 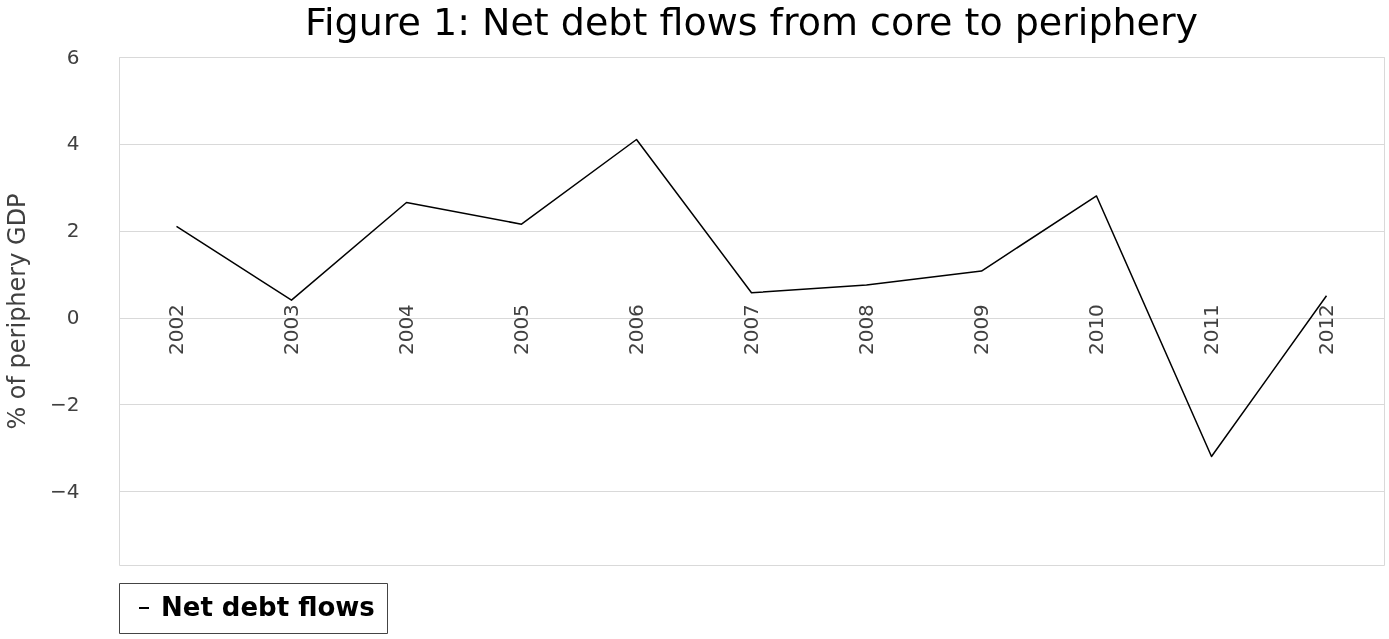 What do you see at coordinates (17, 311) in the screenshot?
I see `y-axis-title: % of periphery GDP` at bounding box center [17, 311].